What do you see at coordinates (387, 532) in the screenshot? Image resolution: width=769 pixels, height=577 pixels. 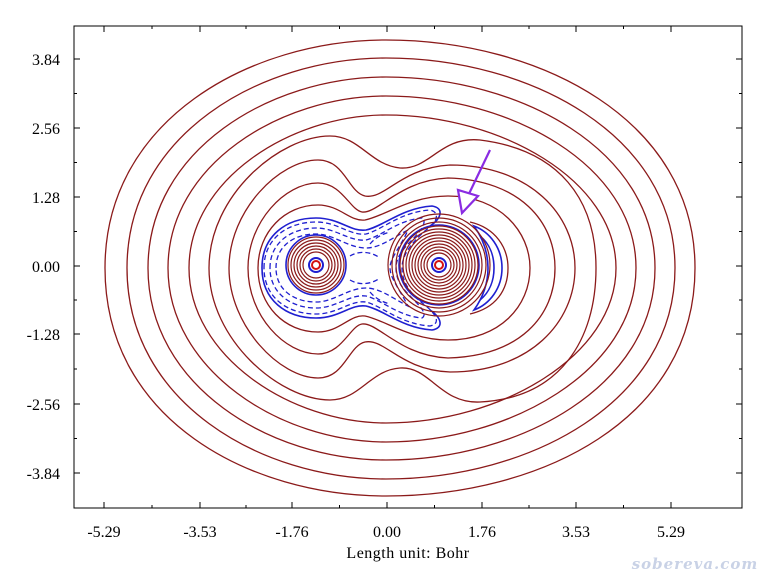 I see `x-tick-label: 0.00` at bounding box center [387, 532].